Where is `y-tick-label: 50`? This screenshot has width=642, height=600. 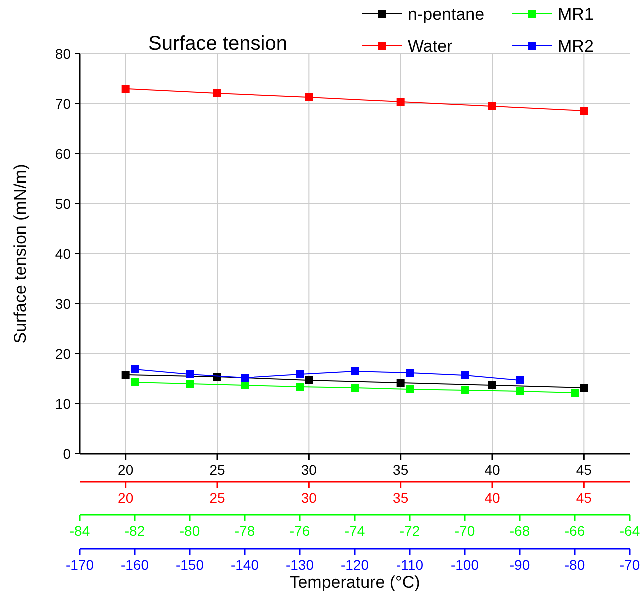
y-tick-label: 50 is located at coordinates (63, 204).